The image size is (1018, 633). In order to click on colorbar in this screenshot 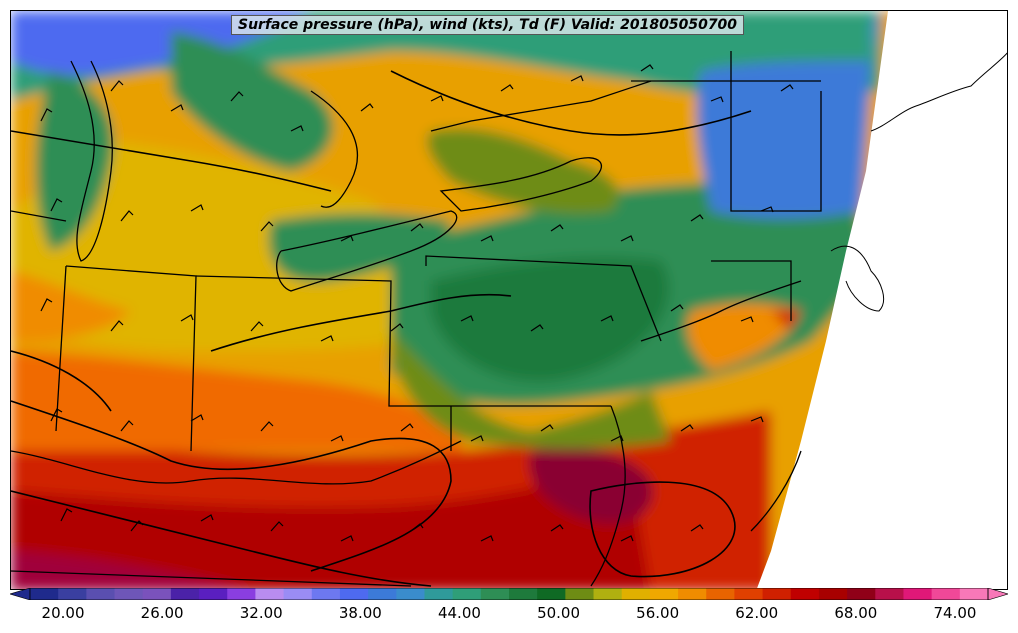, I will do `click(509, 594)`.